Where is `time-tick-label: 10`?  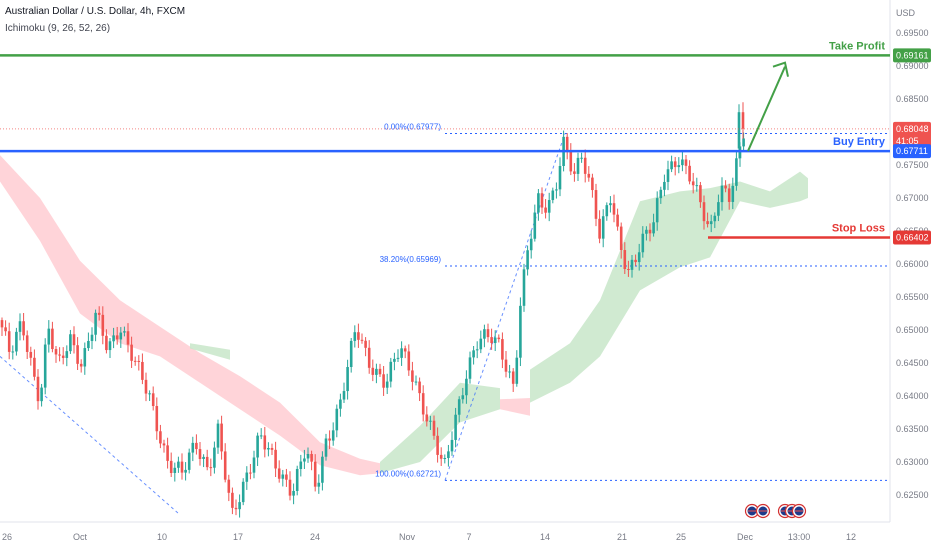
time-tick-label: 10 is located at coordinates (162, 537).